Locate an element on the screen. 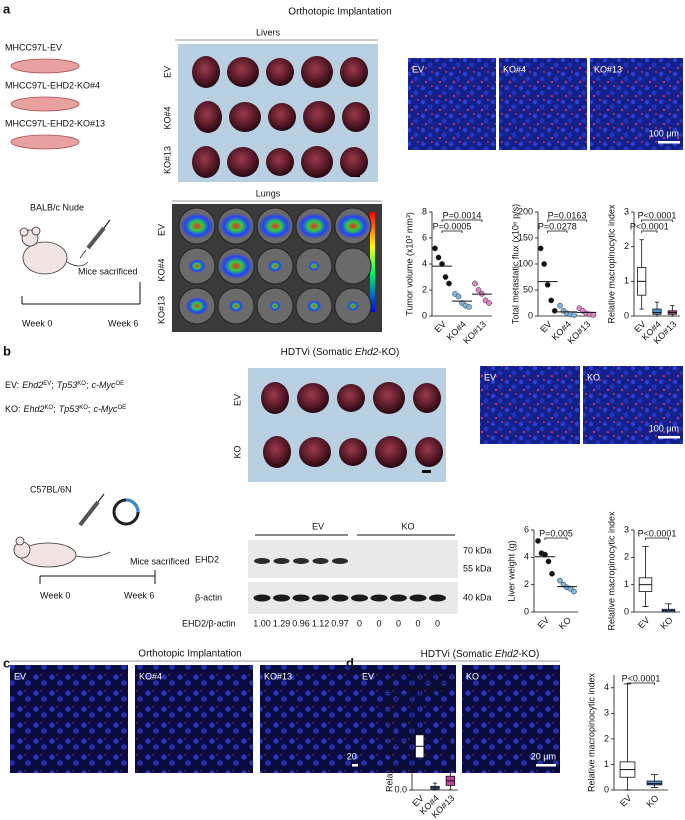 The width and height of the screenshot is (685, 820). y-tick-label: 0.0 is located at coordinates (400, 789).